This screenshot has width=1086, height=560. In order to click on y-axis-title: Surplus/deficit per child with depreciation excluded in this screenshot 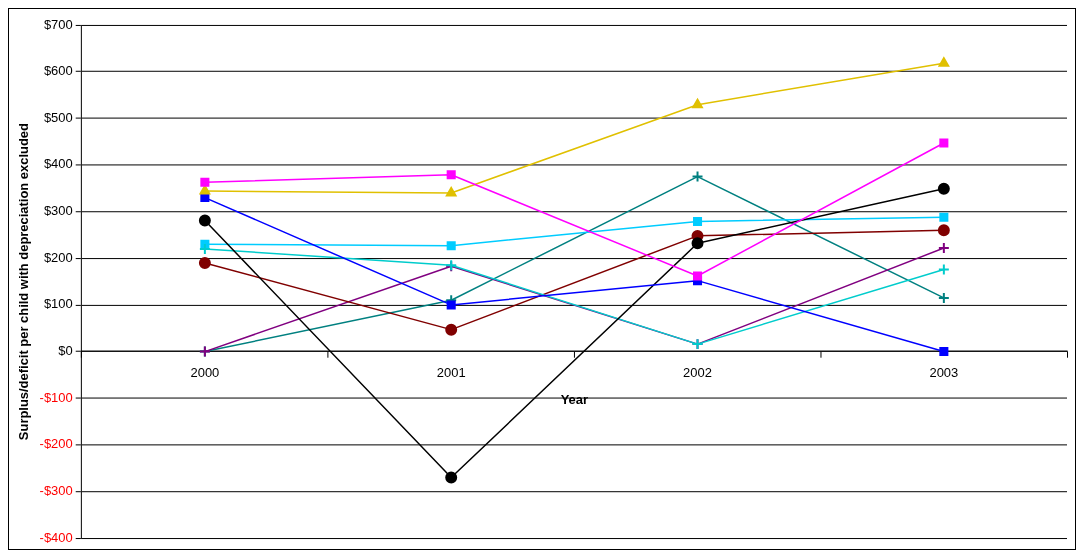, I will do `click(24, 281)`.